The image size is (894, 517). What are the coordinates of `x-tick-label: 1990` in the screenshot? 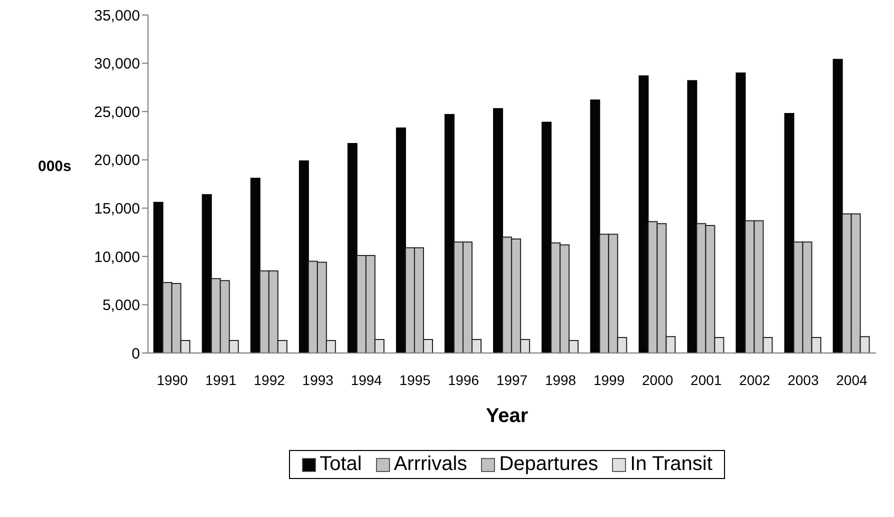 It's located at (172, 380).